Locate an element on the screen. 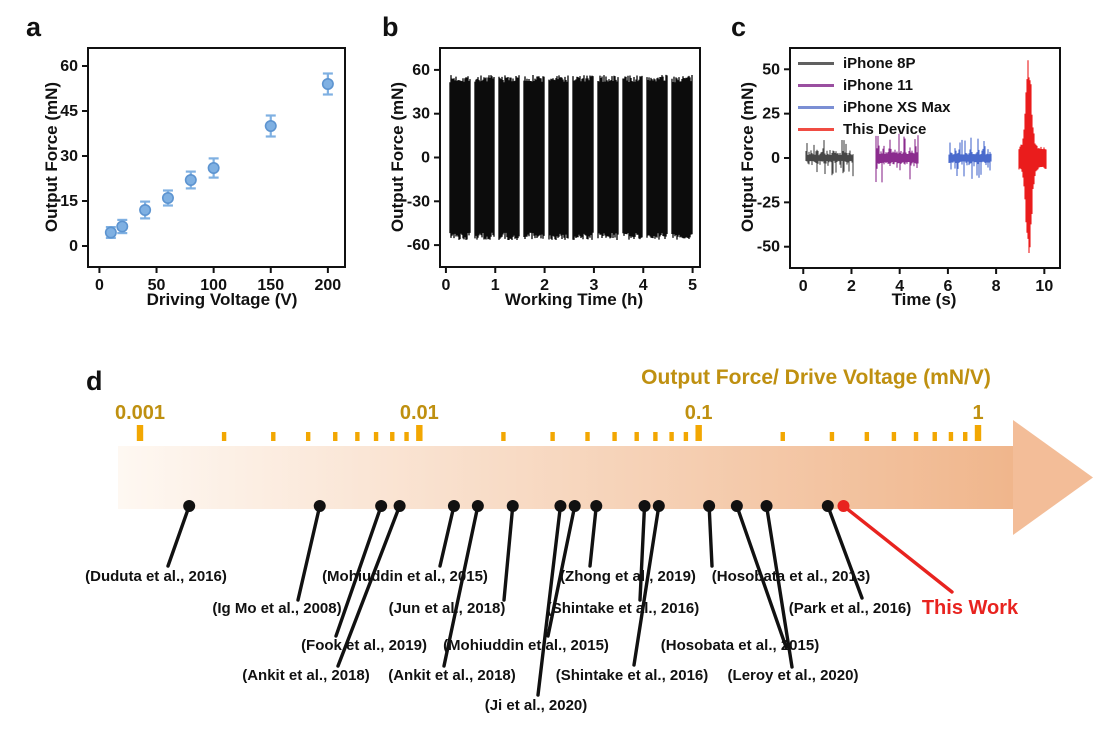  legend-item: This Device is located at coordinates (874, 129).